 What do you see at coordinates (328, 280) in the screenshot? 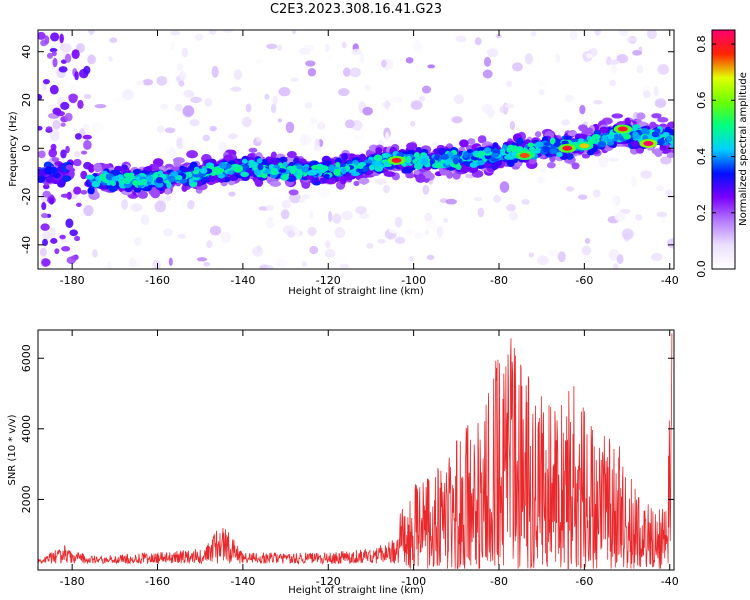
I see `heatmap-xtick-label: -120` at bounding box center [328, 280].